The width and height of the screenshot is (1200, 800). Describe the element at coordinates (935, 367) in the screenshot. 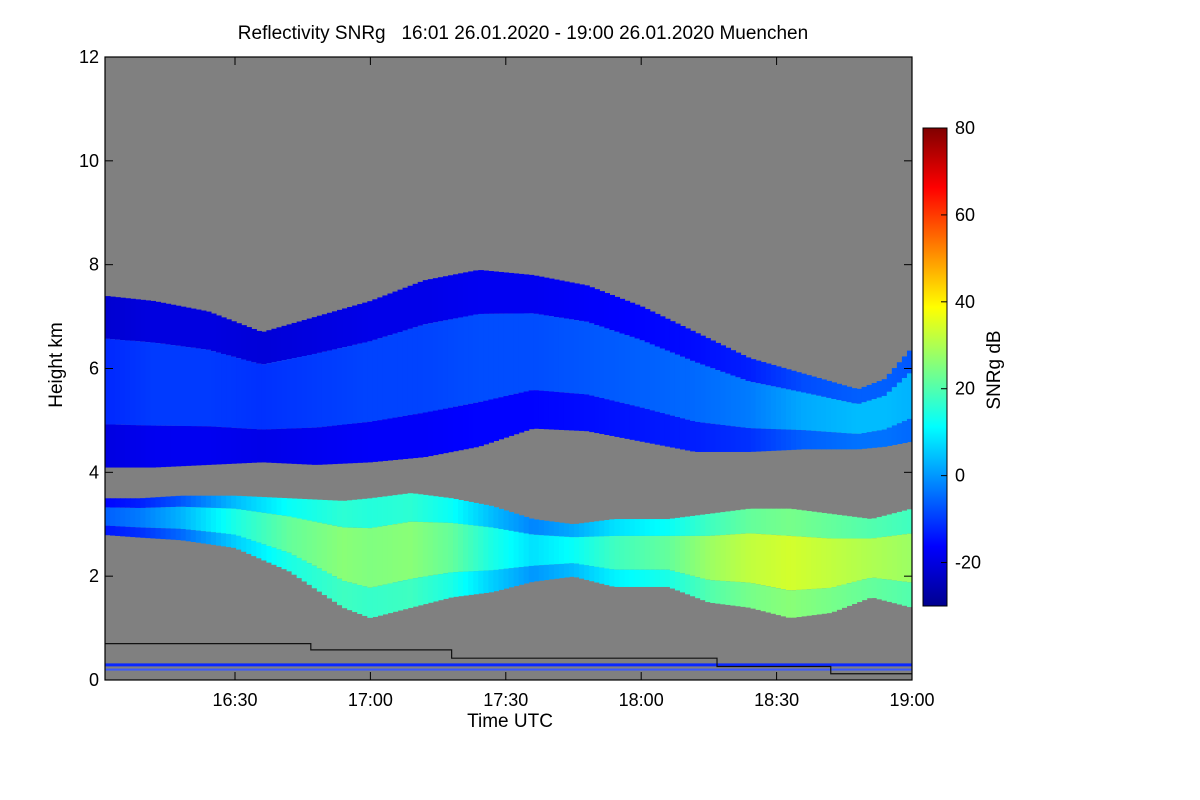

I see `colorbar-scale` at that location.